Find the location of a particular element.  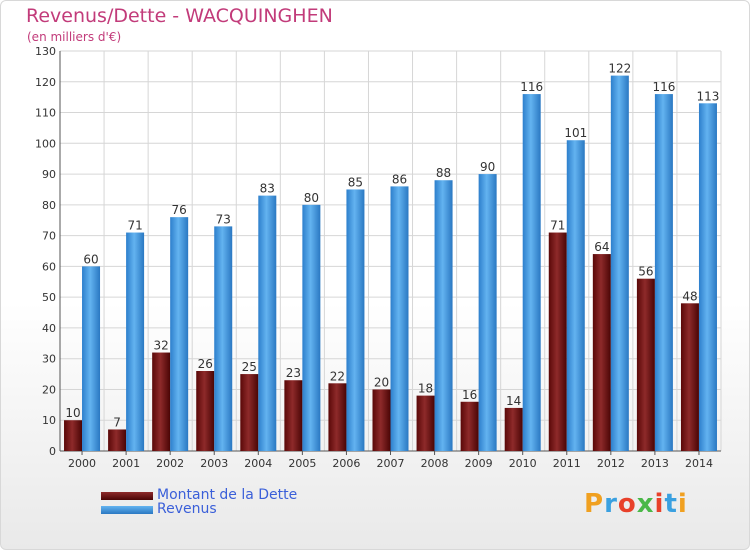

x-tick-label: 2005 is located at coordinates (302, 463).